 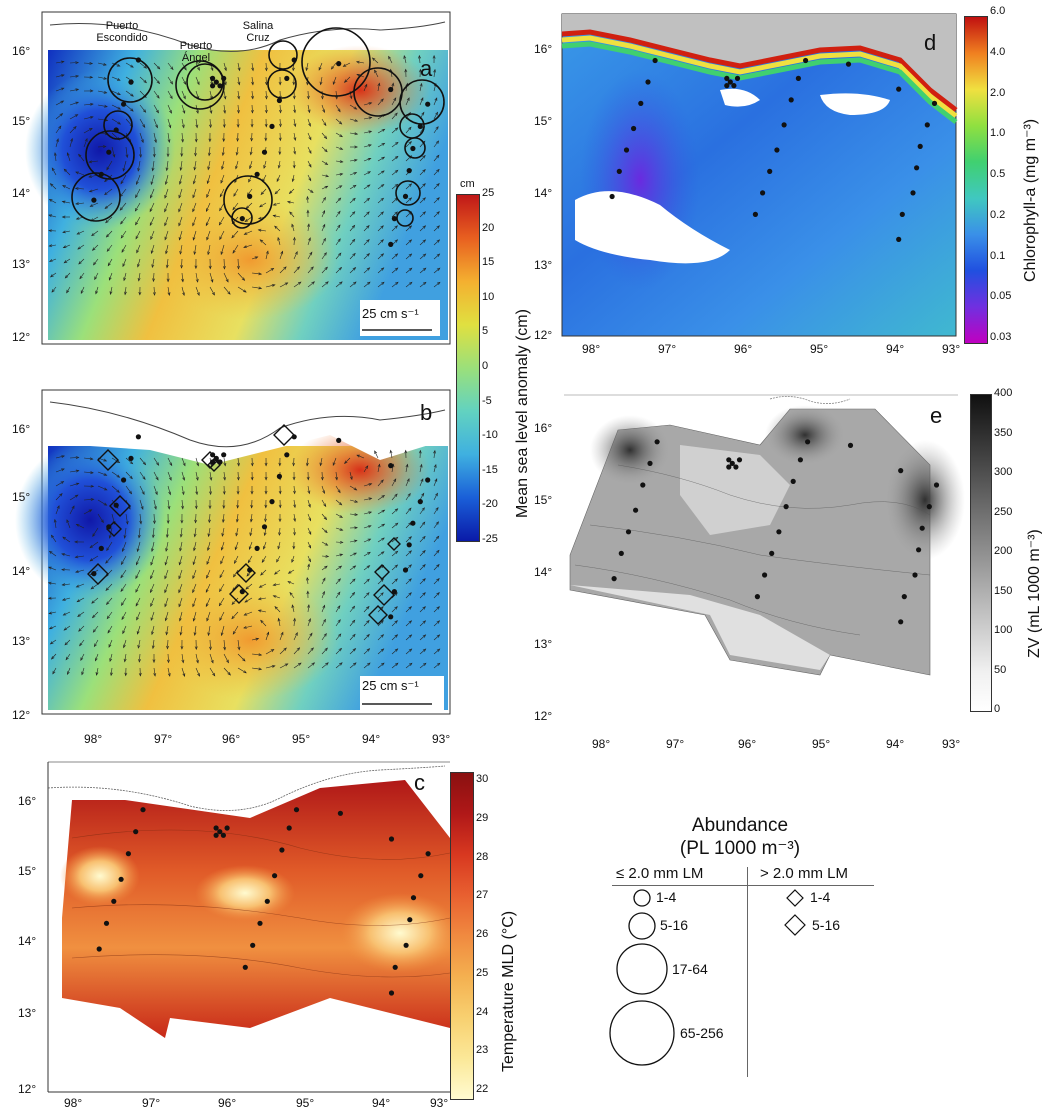 I want to click on place-puerto-angel: Puerto Ángel, so click(x=196, y=52).